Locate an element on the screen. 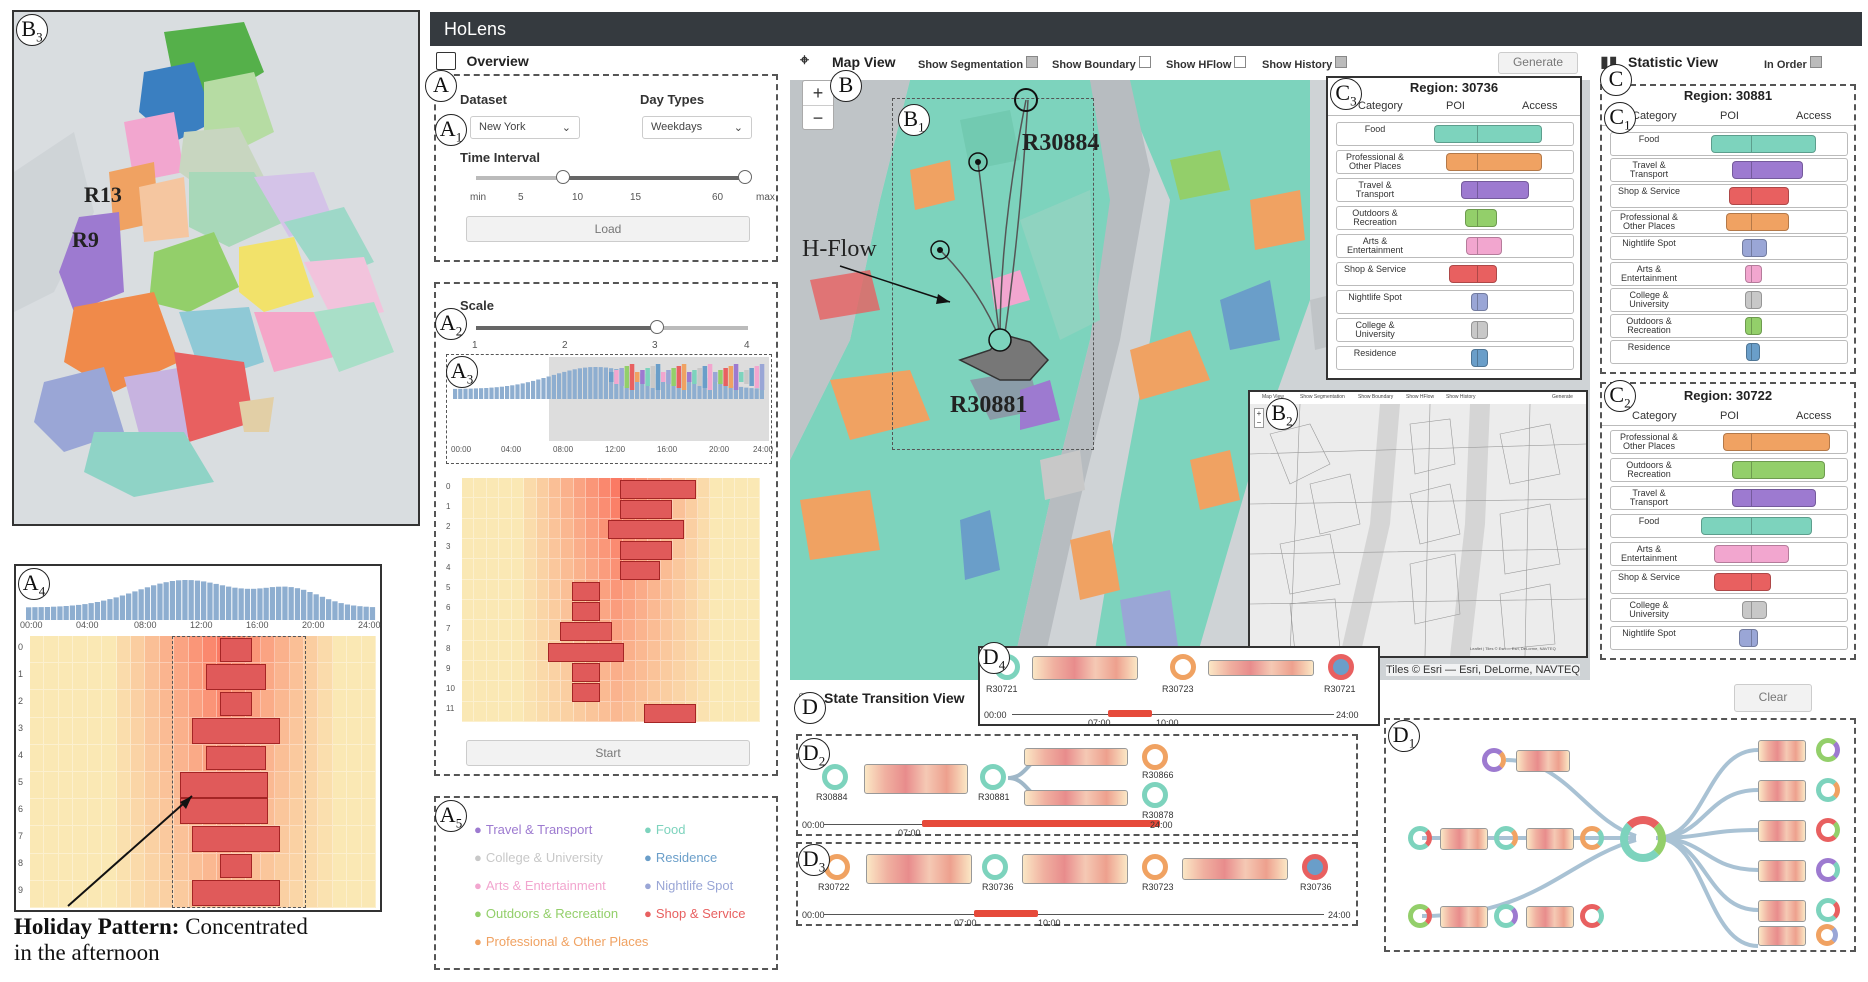 The width and height of the screenshot is (1868, 982). generate-button: Generate is located at coordinates (1538, 63).